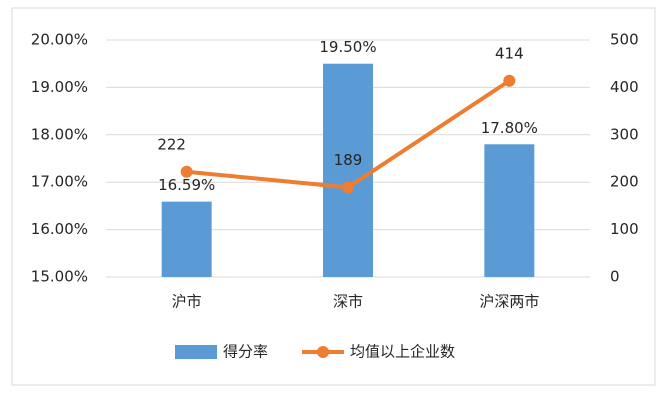 The width and height of the screenshot is (666, 406). What do you see at coordinates (624, 229) in the screenshot?
I see `y2-tick-label: 100` at bounding box center [624, 229].